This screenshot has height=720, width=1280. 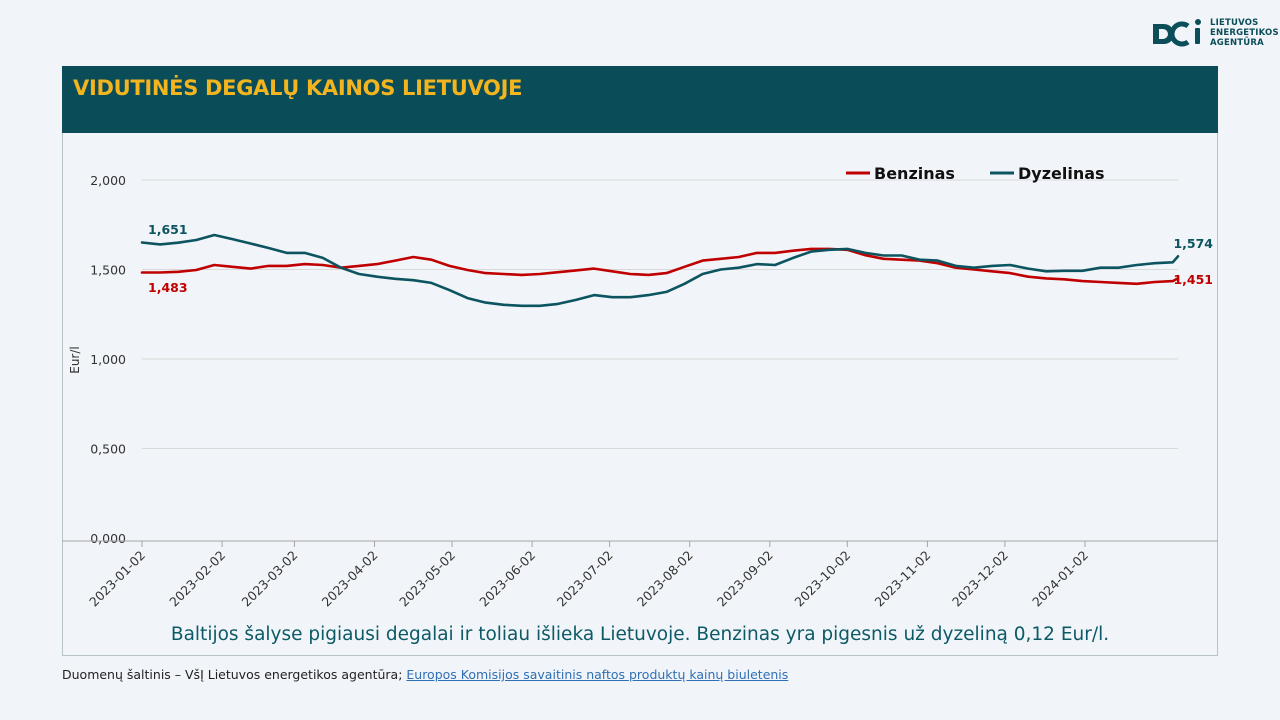 I want to click on logo-line-2: ENERGETIKOS, so click(x=1244, y=33).